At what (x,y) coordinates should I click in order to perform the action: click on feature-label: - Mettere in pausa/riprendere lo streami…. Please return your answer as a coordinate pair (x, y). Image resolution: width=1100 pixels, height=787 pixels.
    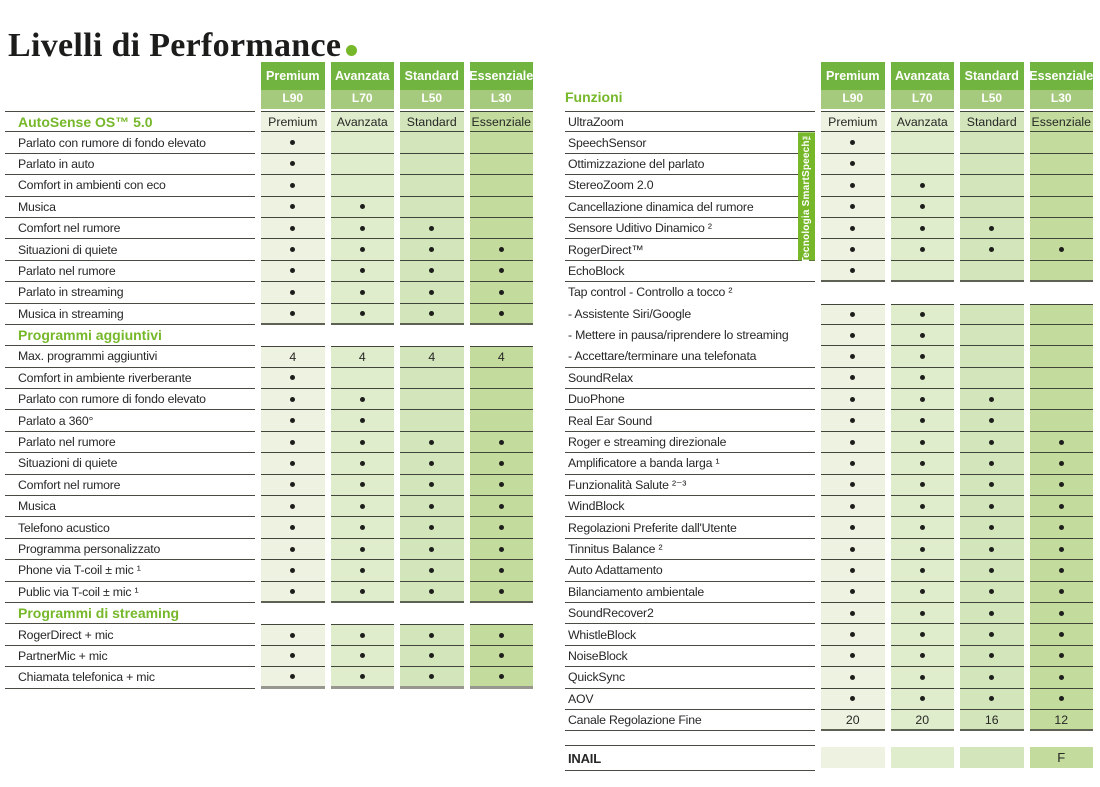
    Looking at the image, I should click on (678, 335).